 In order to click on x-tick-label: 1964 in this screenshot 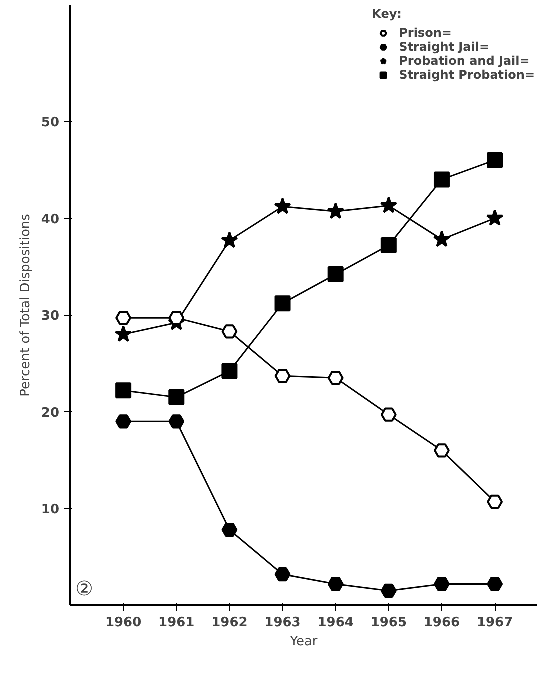, I will do `click(336, 623)`.